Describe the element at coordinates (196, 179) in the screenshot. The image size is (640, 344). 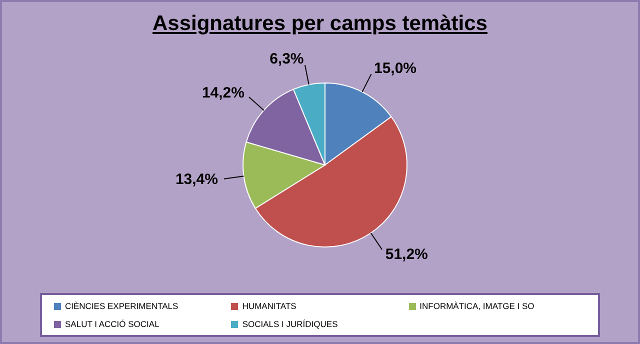
I see `data-label: 13,4%` at that location.